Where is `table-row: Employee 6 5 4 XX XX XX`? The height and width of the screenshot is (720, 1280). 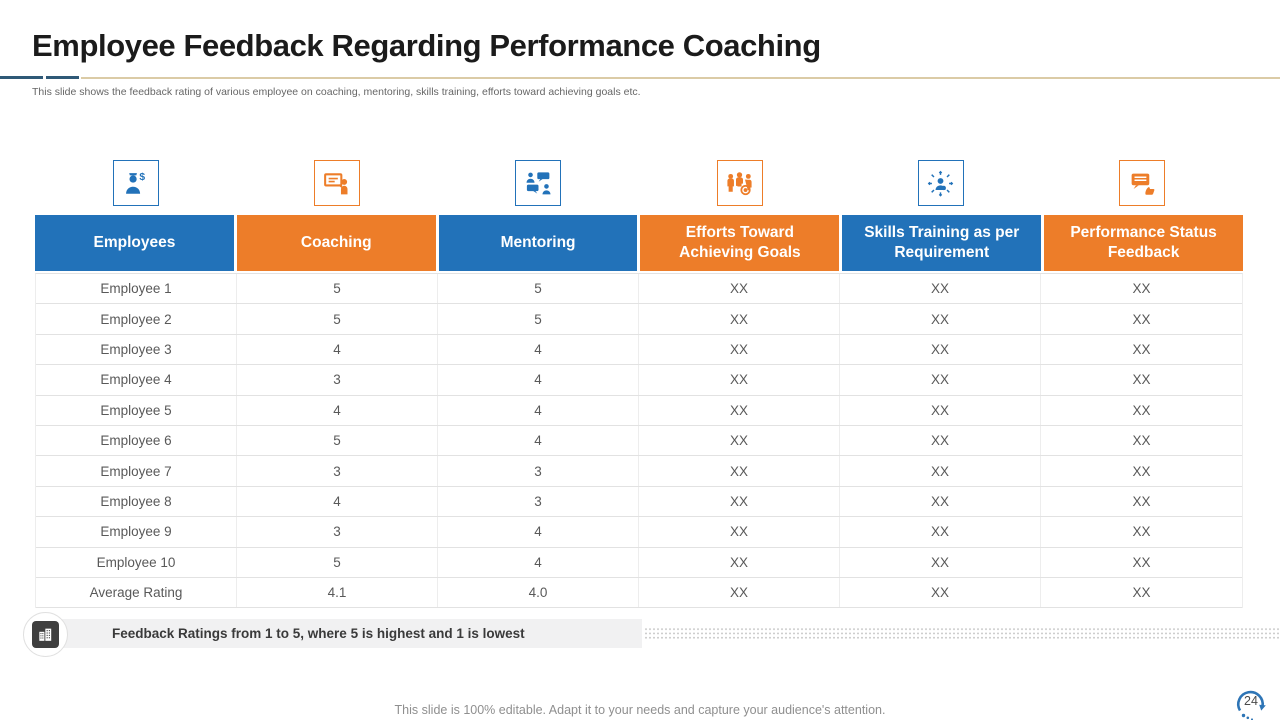 table-row: Employee 6 5 4 XX XX XX is located at coordinates (639, 441).